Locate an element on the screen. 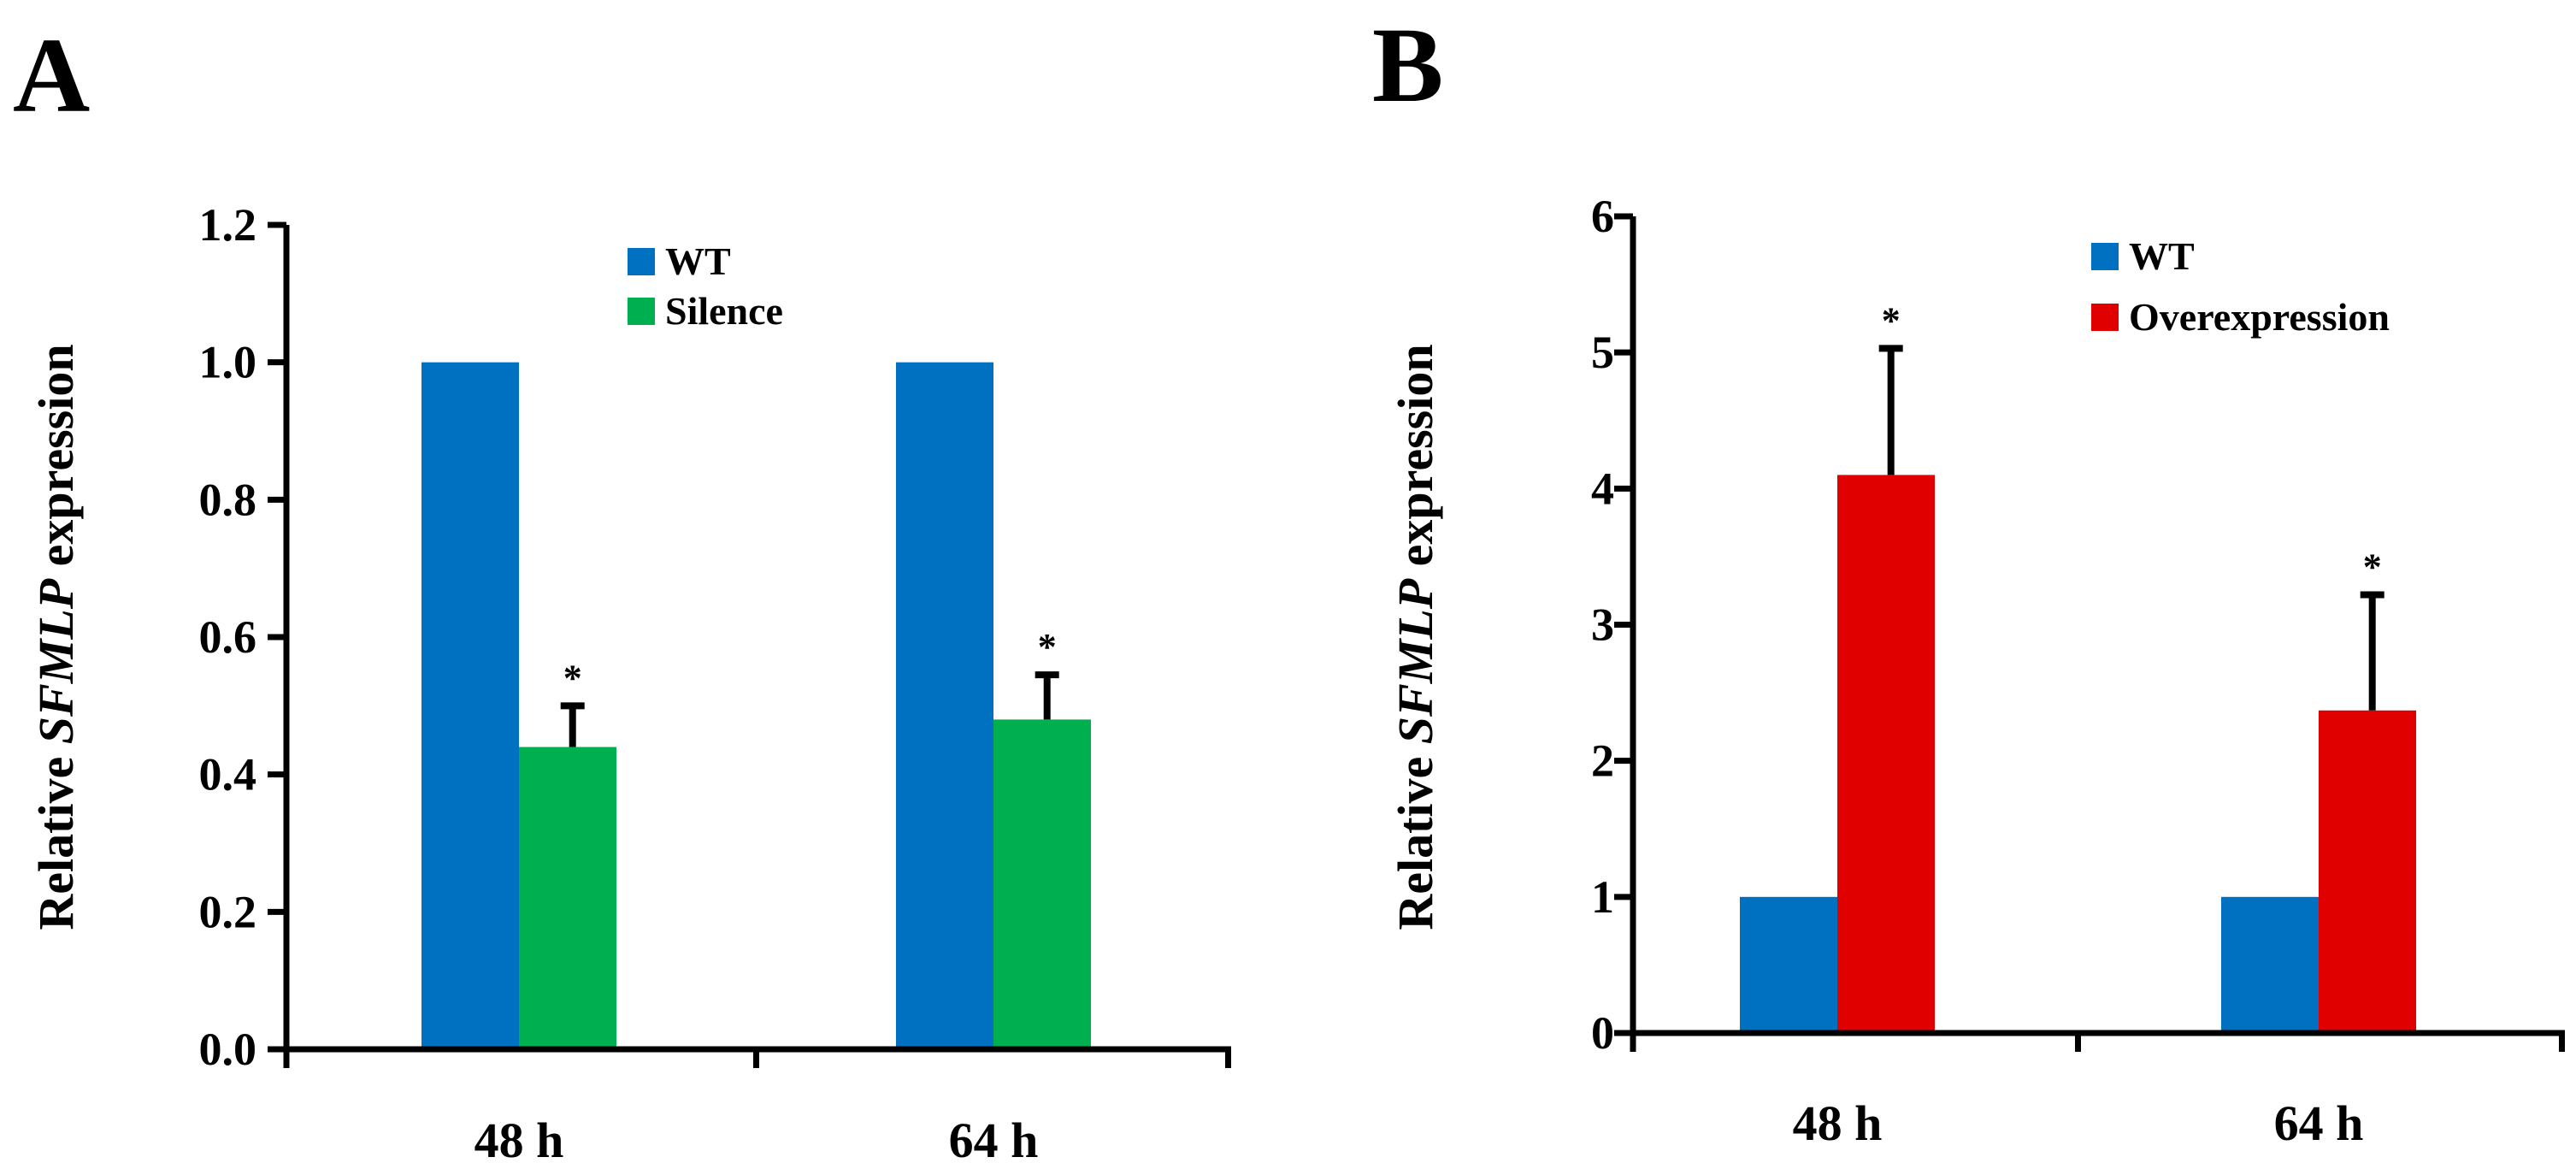 This screenshot has width=2576, height=1163. panel-a-y-axis-label: Relative SFMLP expression is located at coordinates (56, 637).